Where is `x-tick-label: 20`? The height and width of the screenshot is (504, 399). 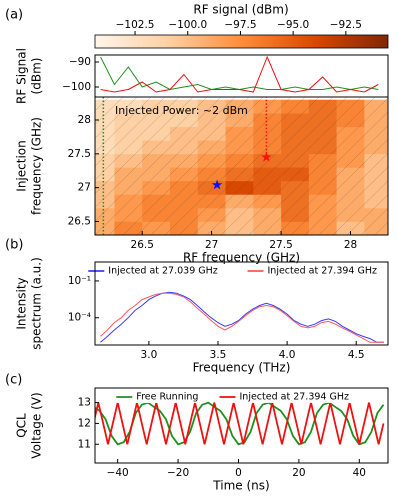 x-tick-label: 20 is located at coordinates (298, 473).